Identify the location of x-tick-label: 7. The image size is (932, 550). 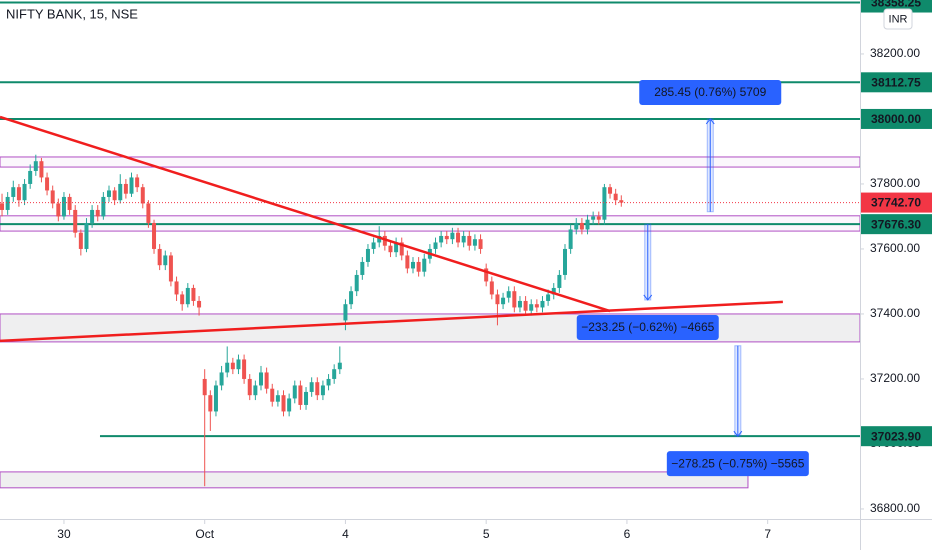
(767, 534).